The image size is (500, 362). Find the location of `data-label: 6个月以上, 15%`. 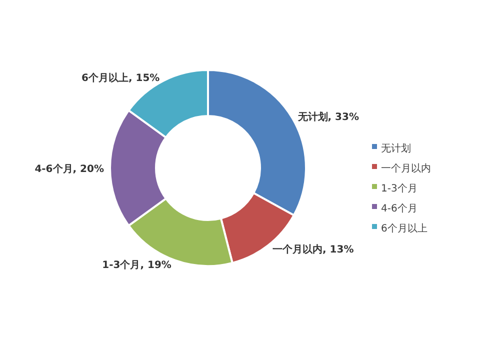

data-label: 6个月以上, 15% is located at coordinates (121, 78).